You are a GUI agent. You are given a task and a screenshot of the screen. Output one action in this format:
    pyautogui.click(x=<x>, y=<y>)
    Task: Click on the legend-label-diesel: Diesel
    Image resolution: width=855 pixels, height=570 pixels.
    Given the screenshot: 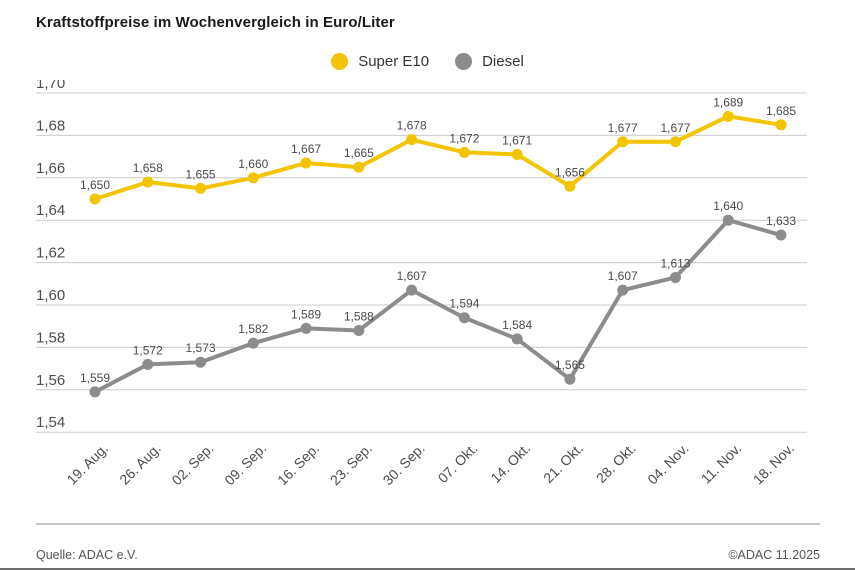 What is the action you would take?
    pyautogui.click(x=503, y=61)
    